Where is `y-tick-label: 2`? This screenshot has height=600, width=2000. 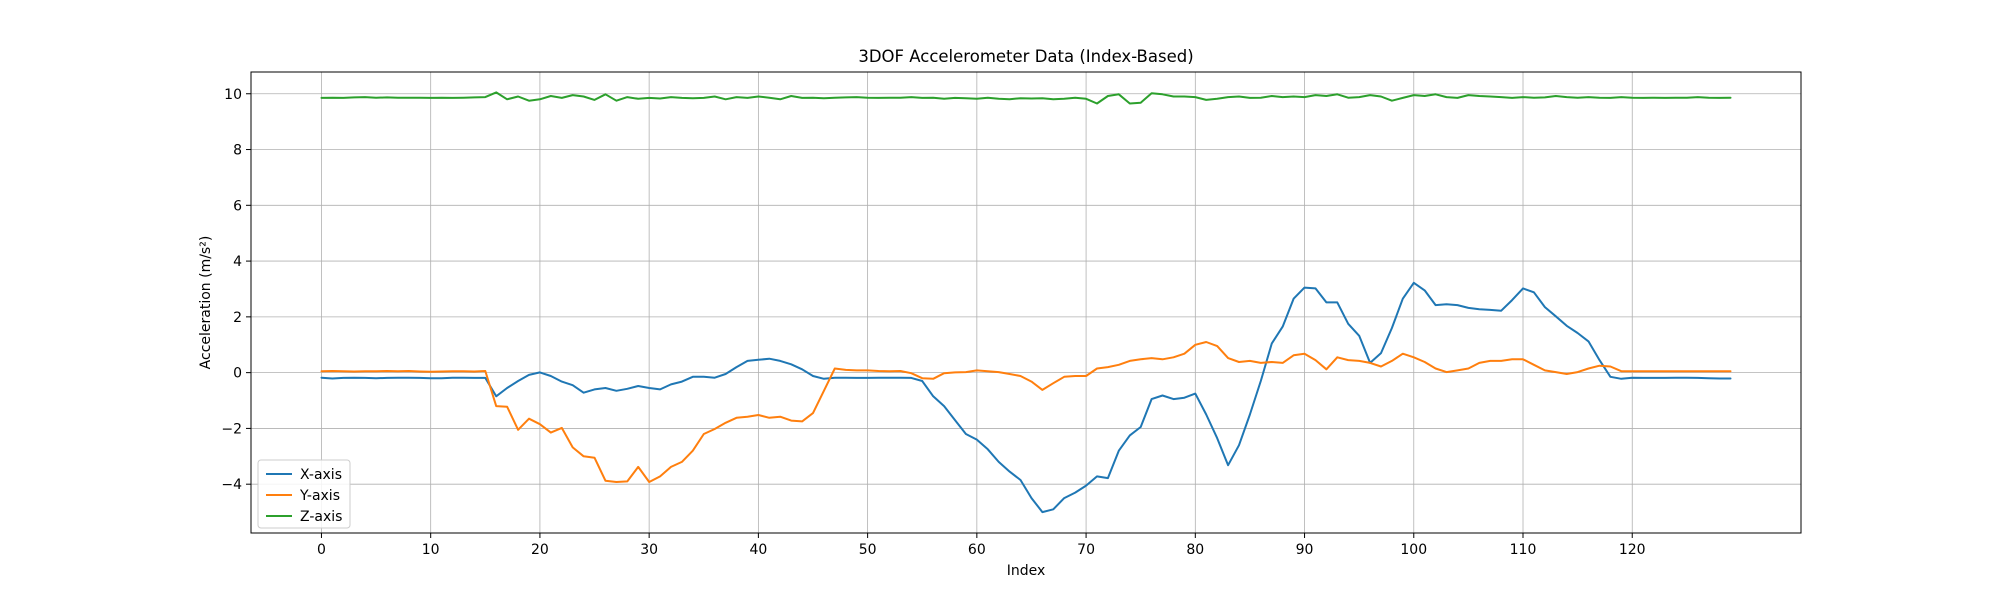 y-tick-label: 2 is located at coordinates (237, 318).